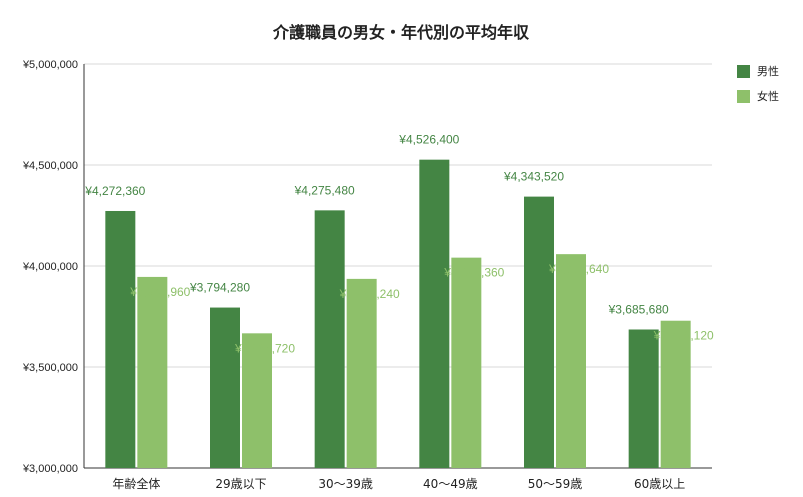 Image resolution: width=803 pixels, height=497 pixels. Describe the element at coordinates (50, 166) in the screenshot. I see `y-tick-label: ¥4,500,000` at that location.